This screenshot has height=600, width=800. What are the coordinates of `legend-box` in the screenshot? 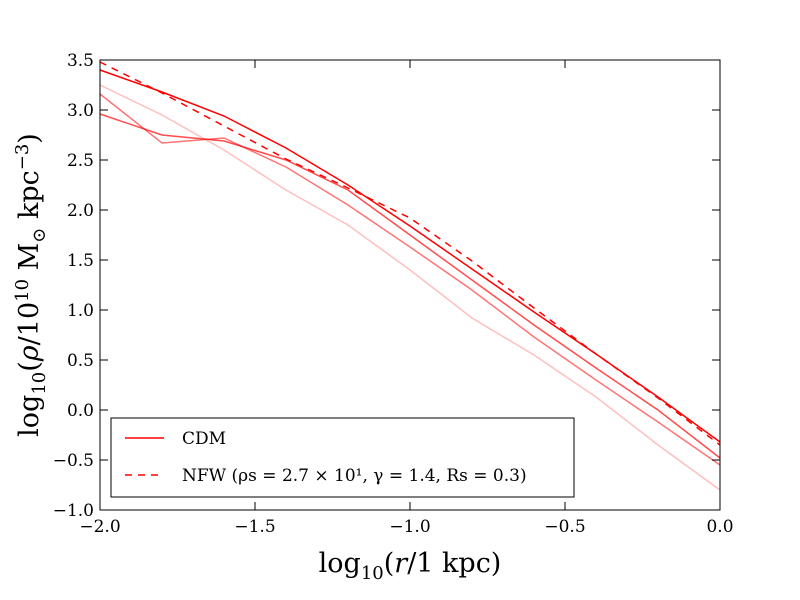 It's located at (342, 457).